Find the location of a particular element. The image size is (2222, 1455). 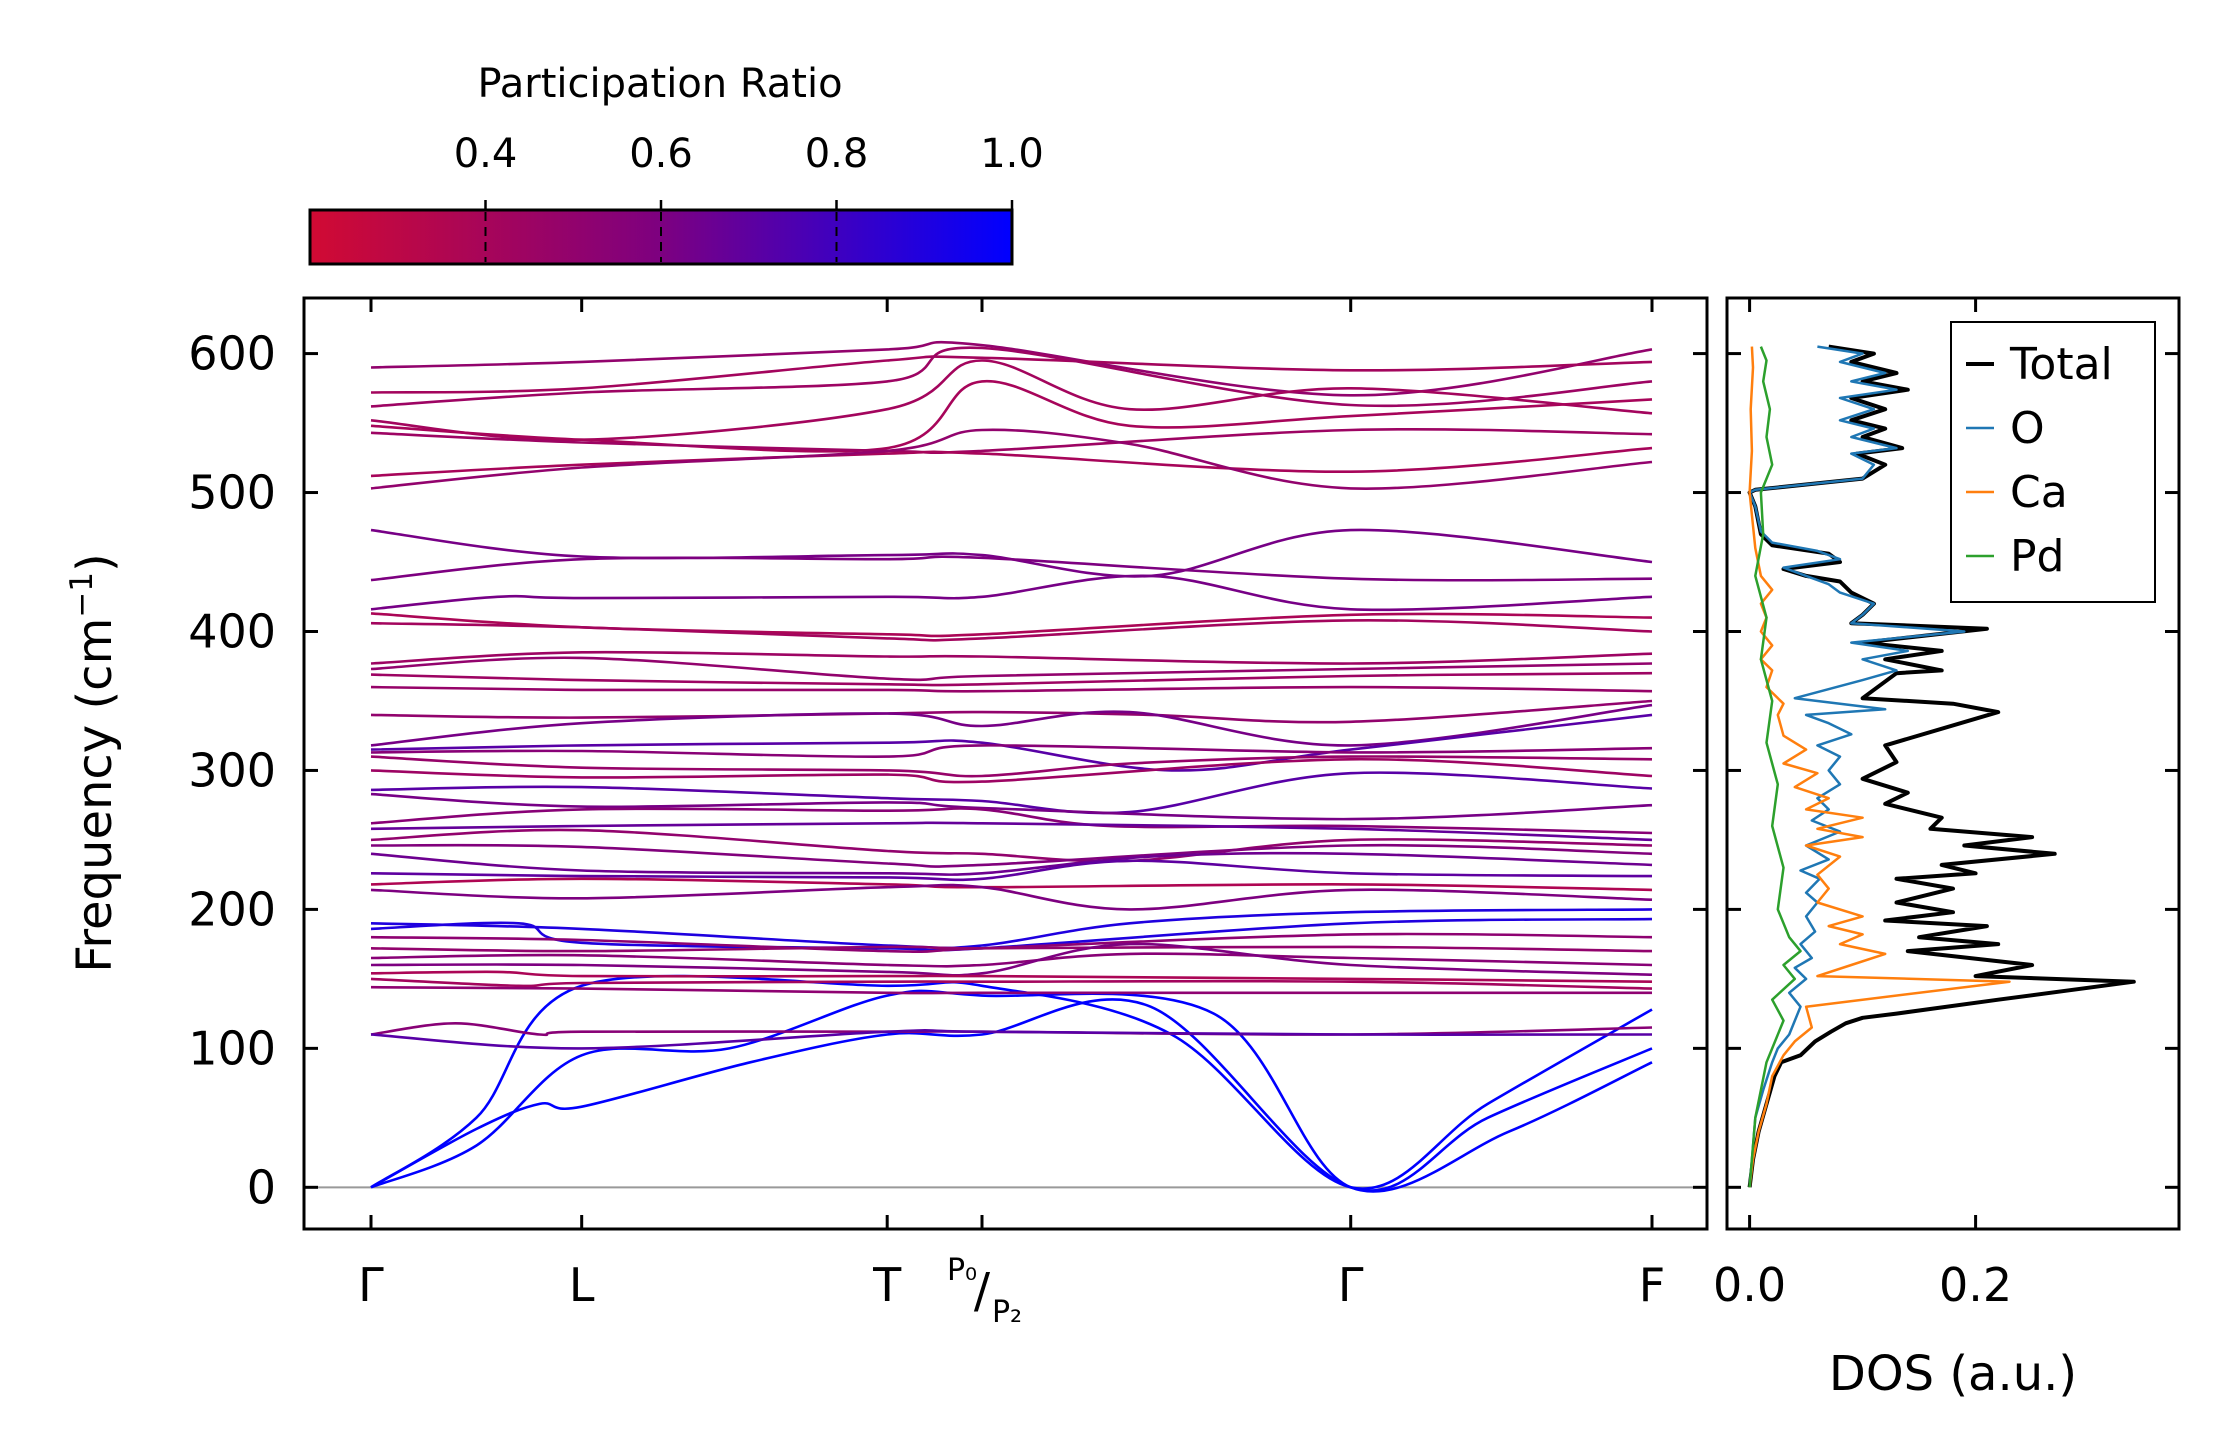

legend-label: O is located at coordinates (2027, 428).